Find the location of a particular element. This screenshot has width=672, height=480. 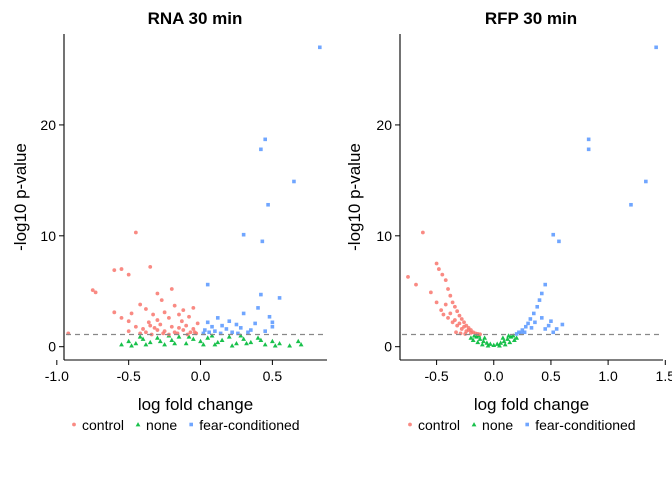

legend-item-control: control is located at coordinates (434, 425).